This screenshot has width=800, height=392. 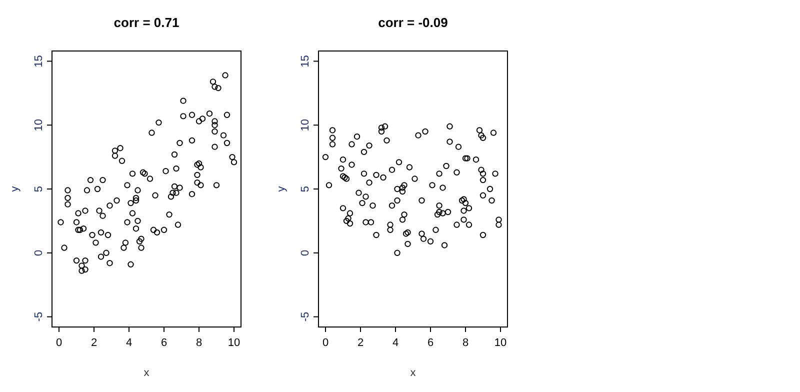 I want to click on chart-title: corr = -0.09, so click(x=413, y=22).